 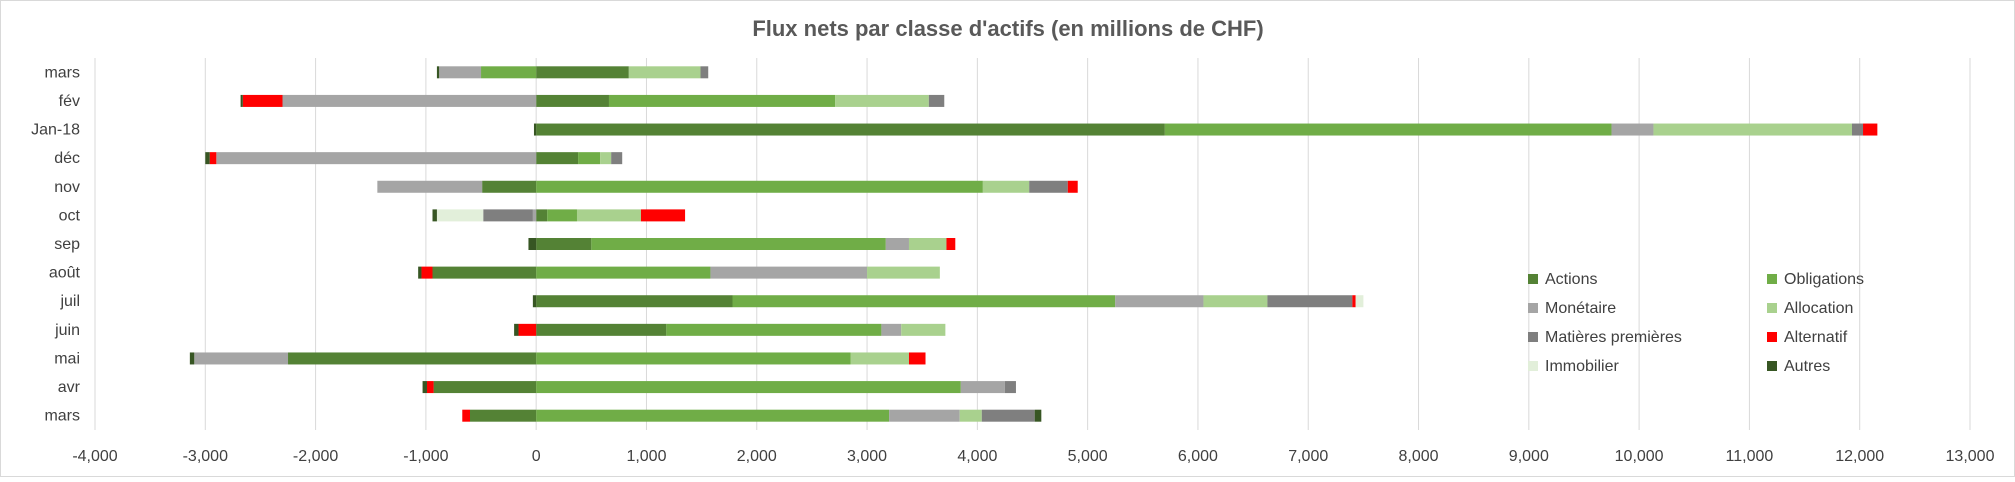 I want to click on x-tick-label: -1,000, so click(x=425, y=456).